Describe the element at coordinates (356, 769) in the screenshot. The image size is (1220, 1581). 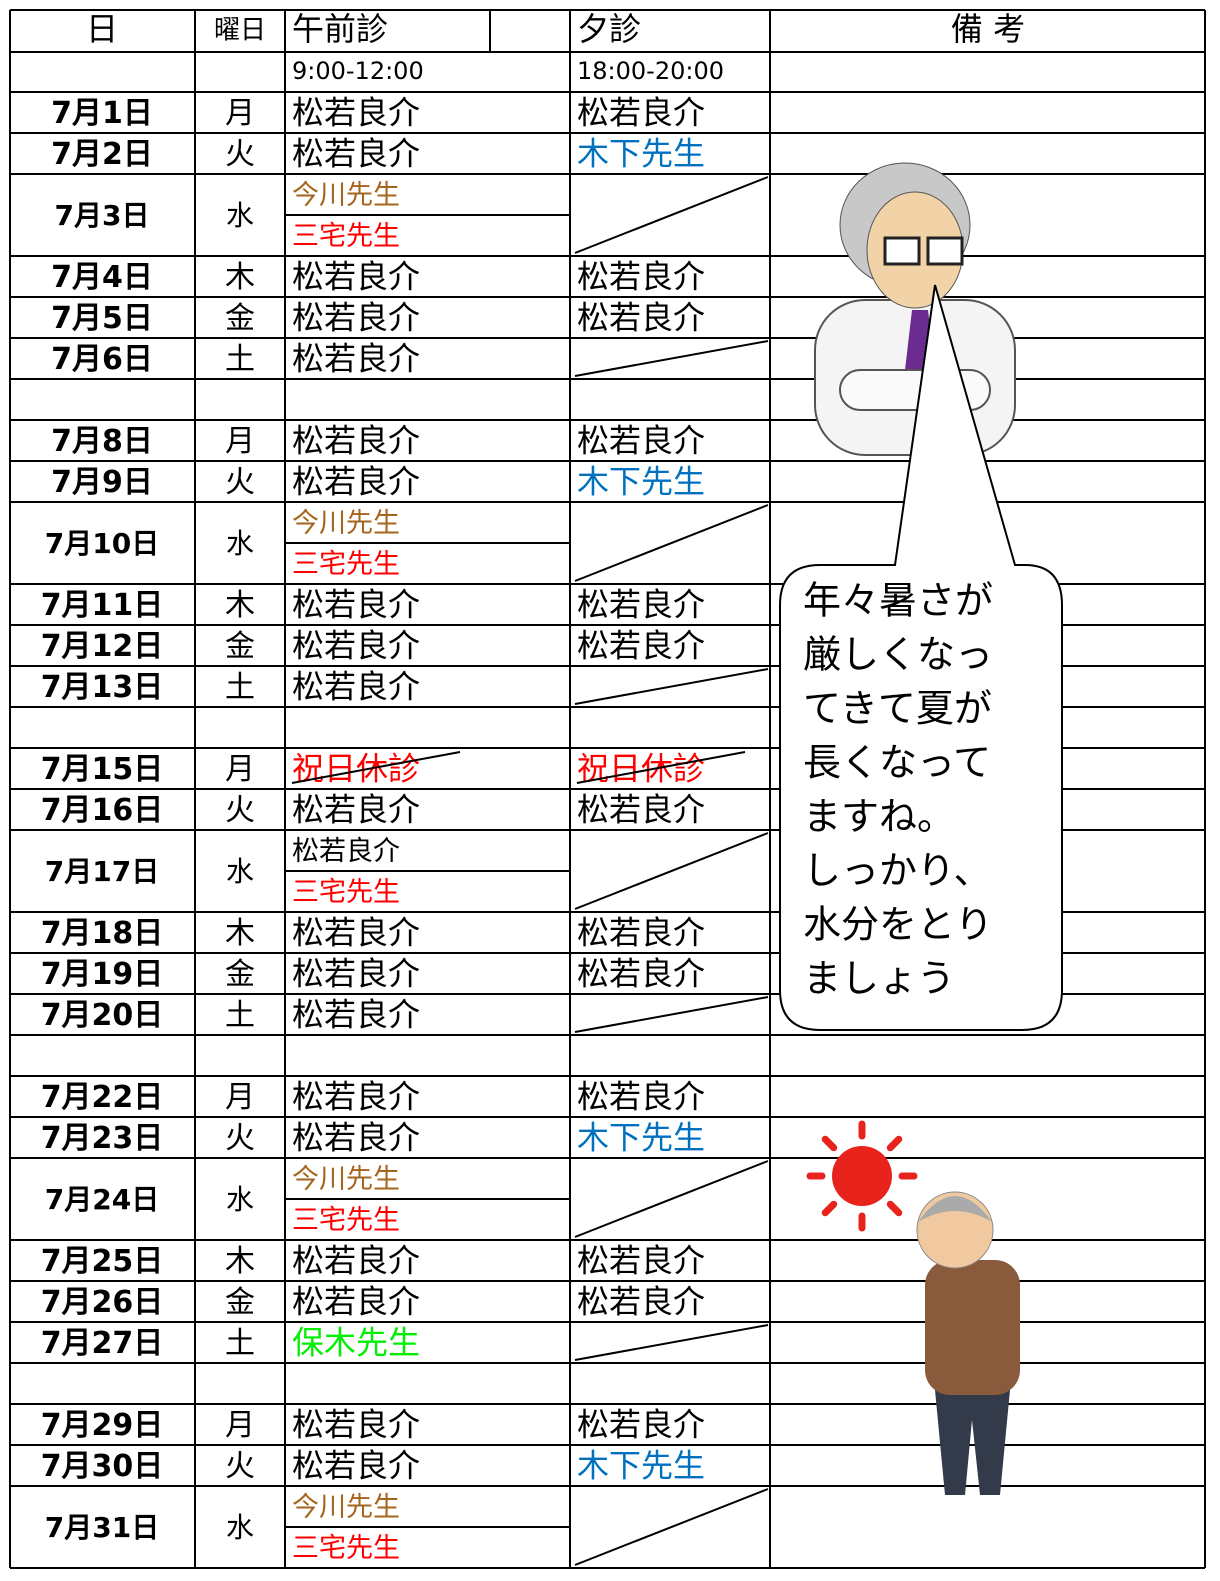
I see `am-doctor: 祝日休診` at that location.